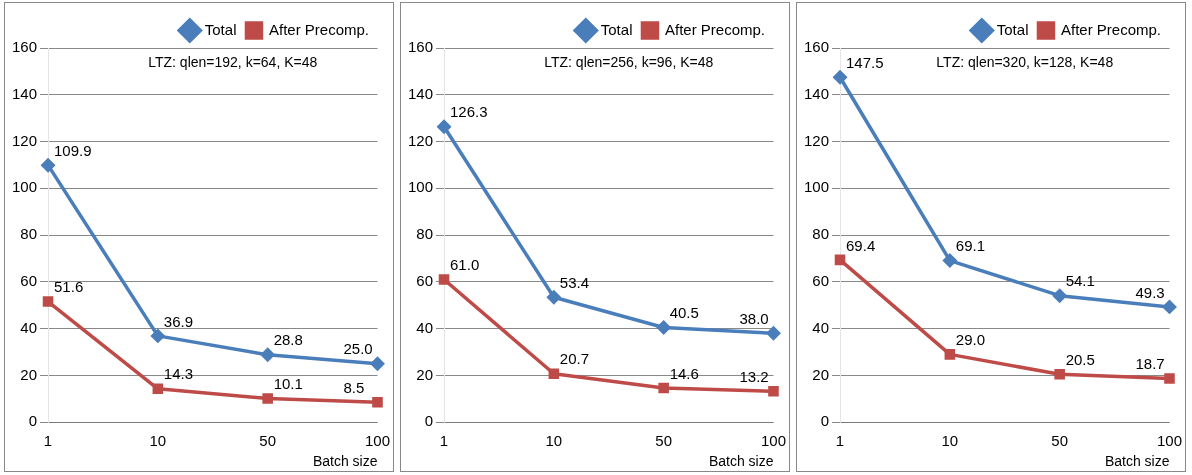  I want to click on data-label: 28.8, so click(288, 340).